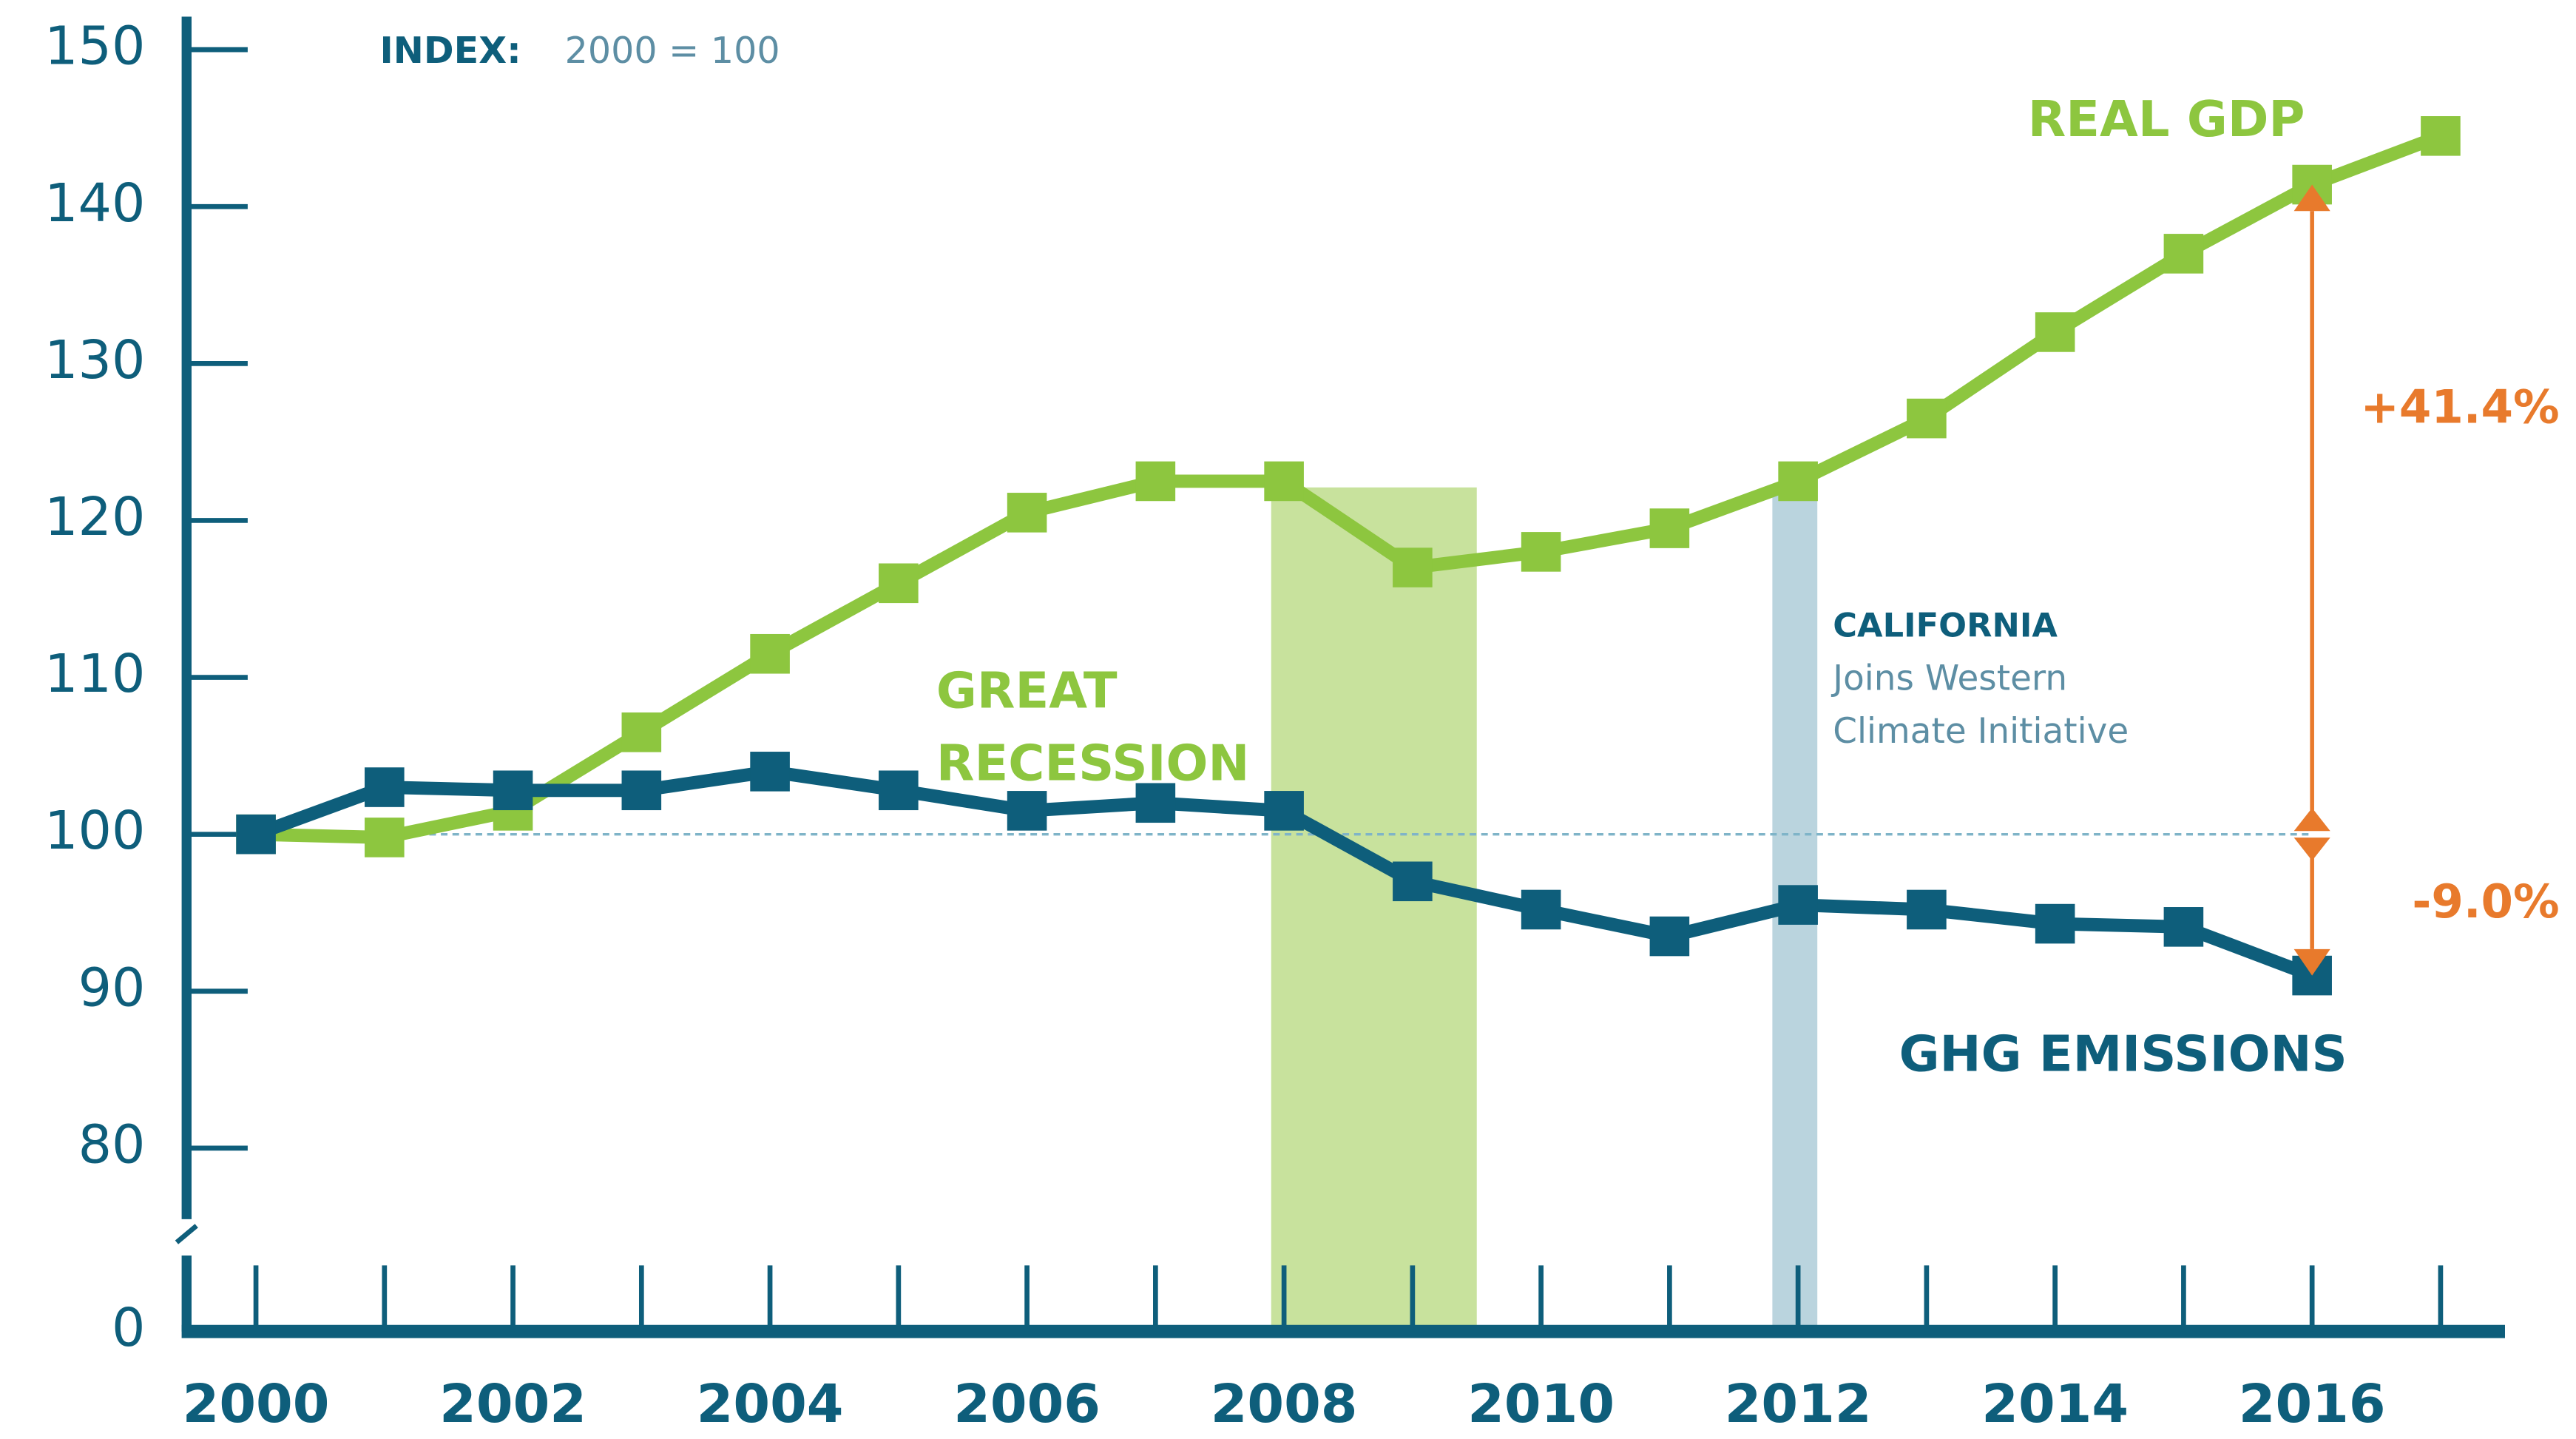 This screenshot has width=2576, height=1439. Describe the element at coordinates (112, 987) in the screenshot. I see `y-tick-label: 90` at that location.